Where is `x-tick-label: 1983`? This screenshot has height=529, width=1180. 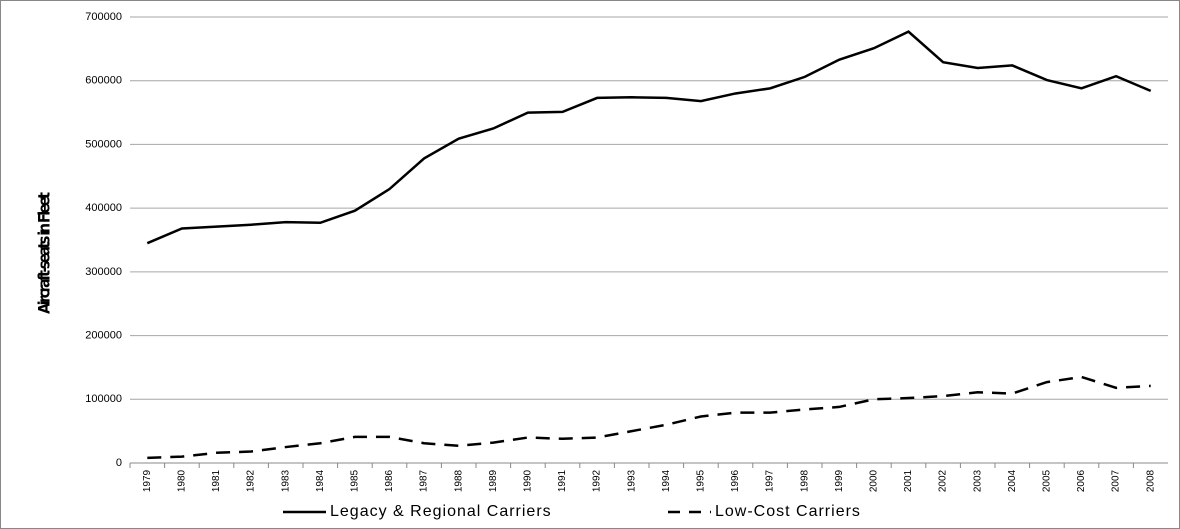 x-tick-label: 1983 is located at coordinates (285, 480).